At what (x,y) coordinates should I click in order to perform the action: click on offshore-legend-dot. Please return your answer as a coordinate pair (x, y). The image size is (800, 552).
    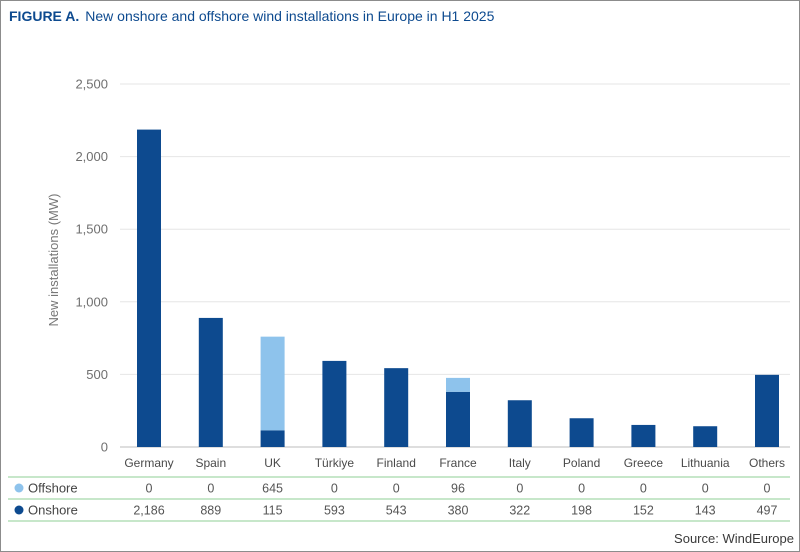
    Looking at the image, I should click on (19, 488).